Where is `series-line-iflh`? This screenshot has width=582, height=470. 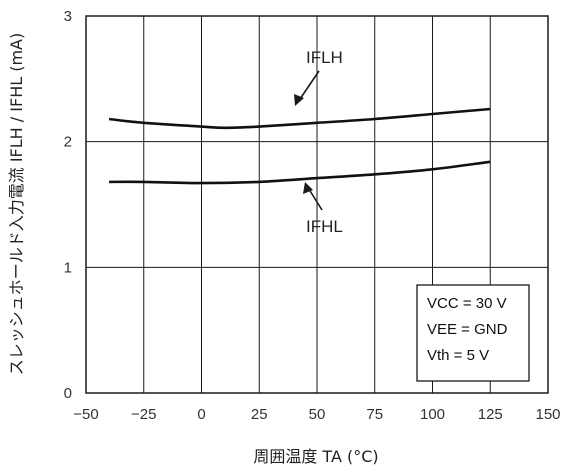
series-line-iflh is located at coordinates (299, 118).